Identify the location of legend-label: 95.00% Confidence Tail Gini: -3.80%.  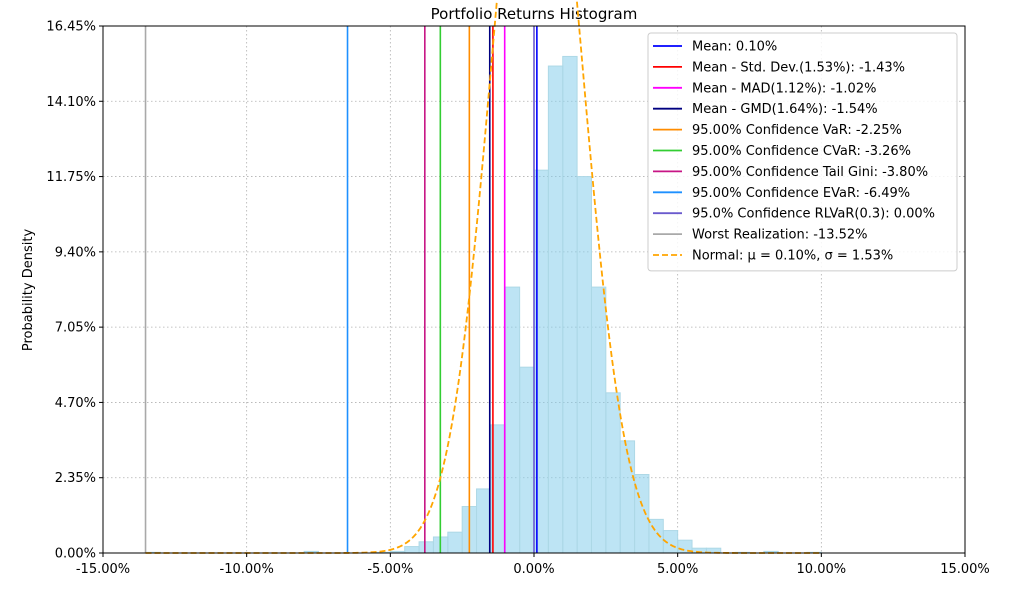
(810, 172).